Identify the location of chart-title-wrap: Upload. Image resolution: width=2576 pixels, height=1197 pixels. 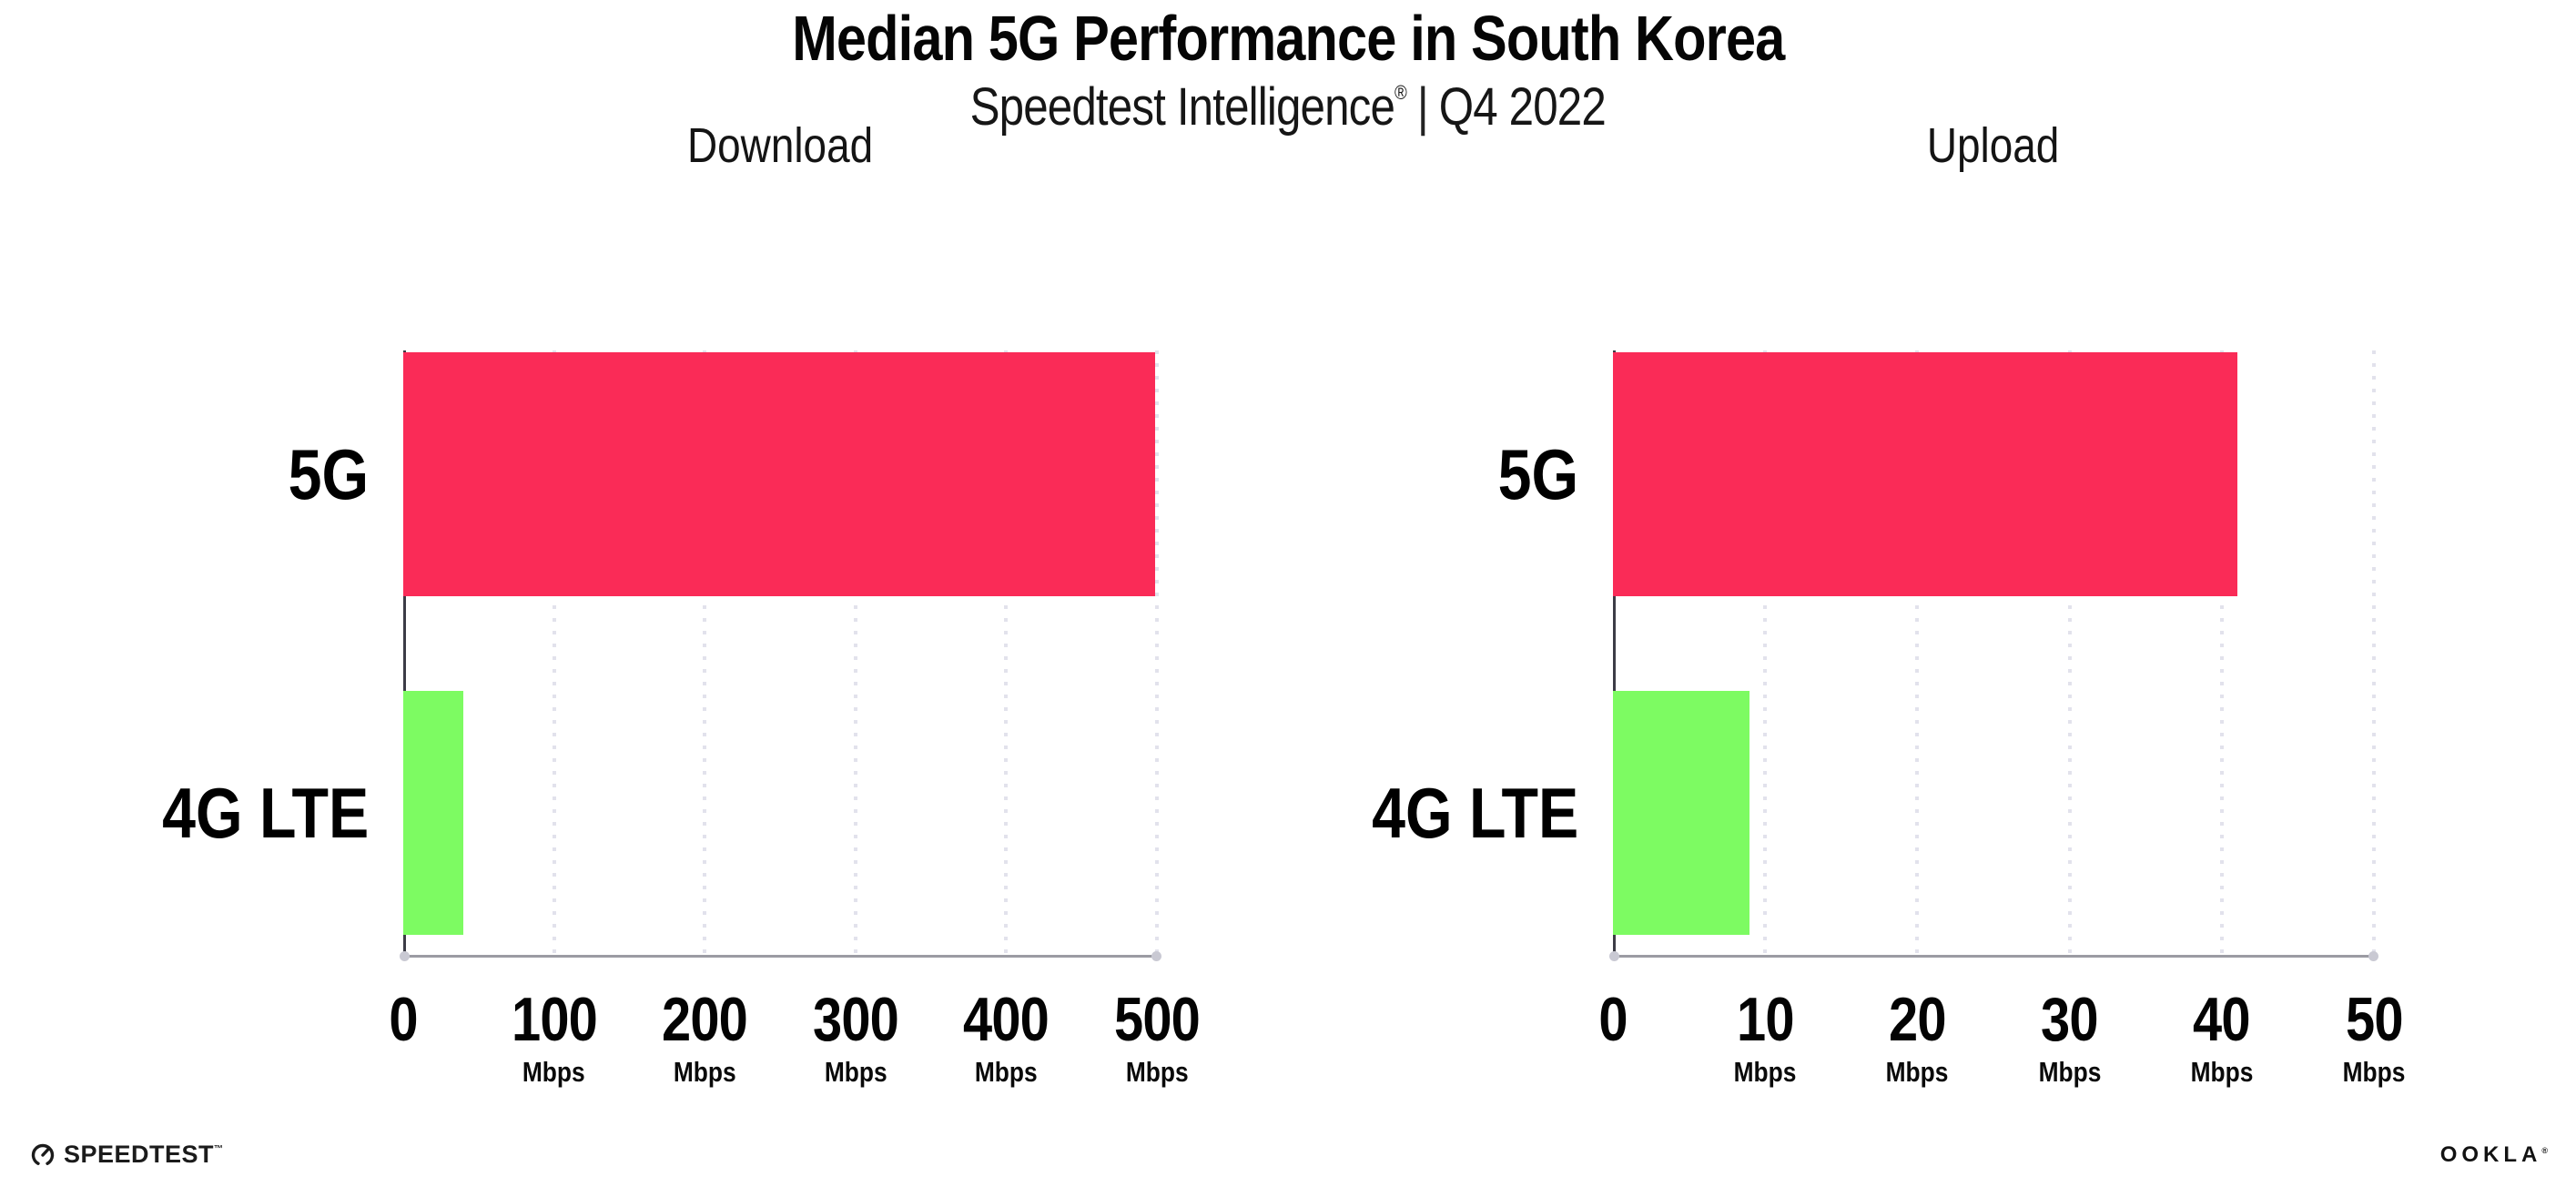
(1993, 145).